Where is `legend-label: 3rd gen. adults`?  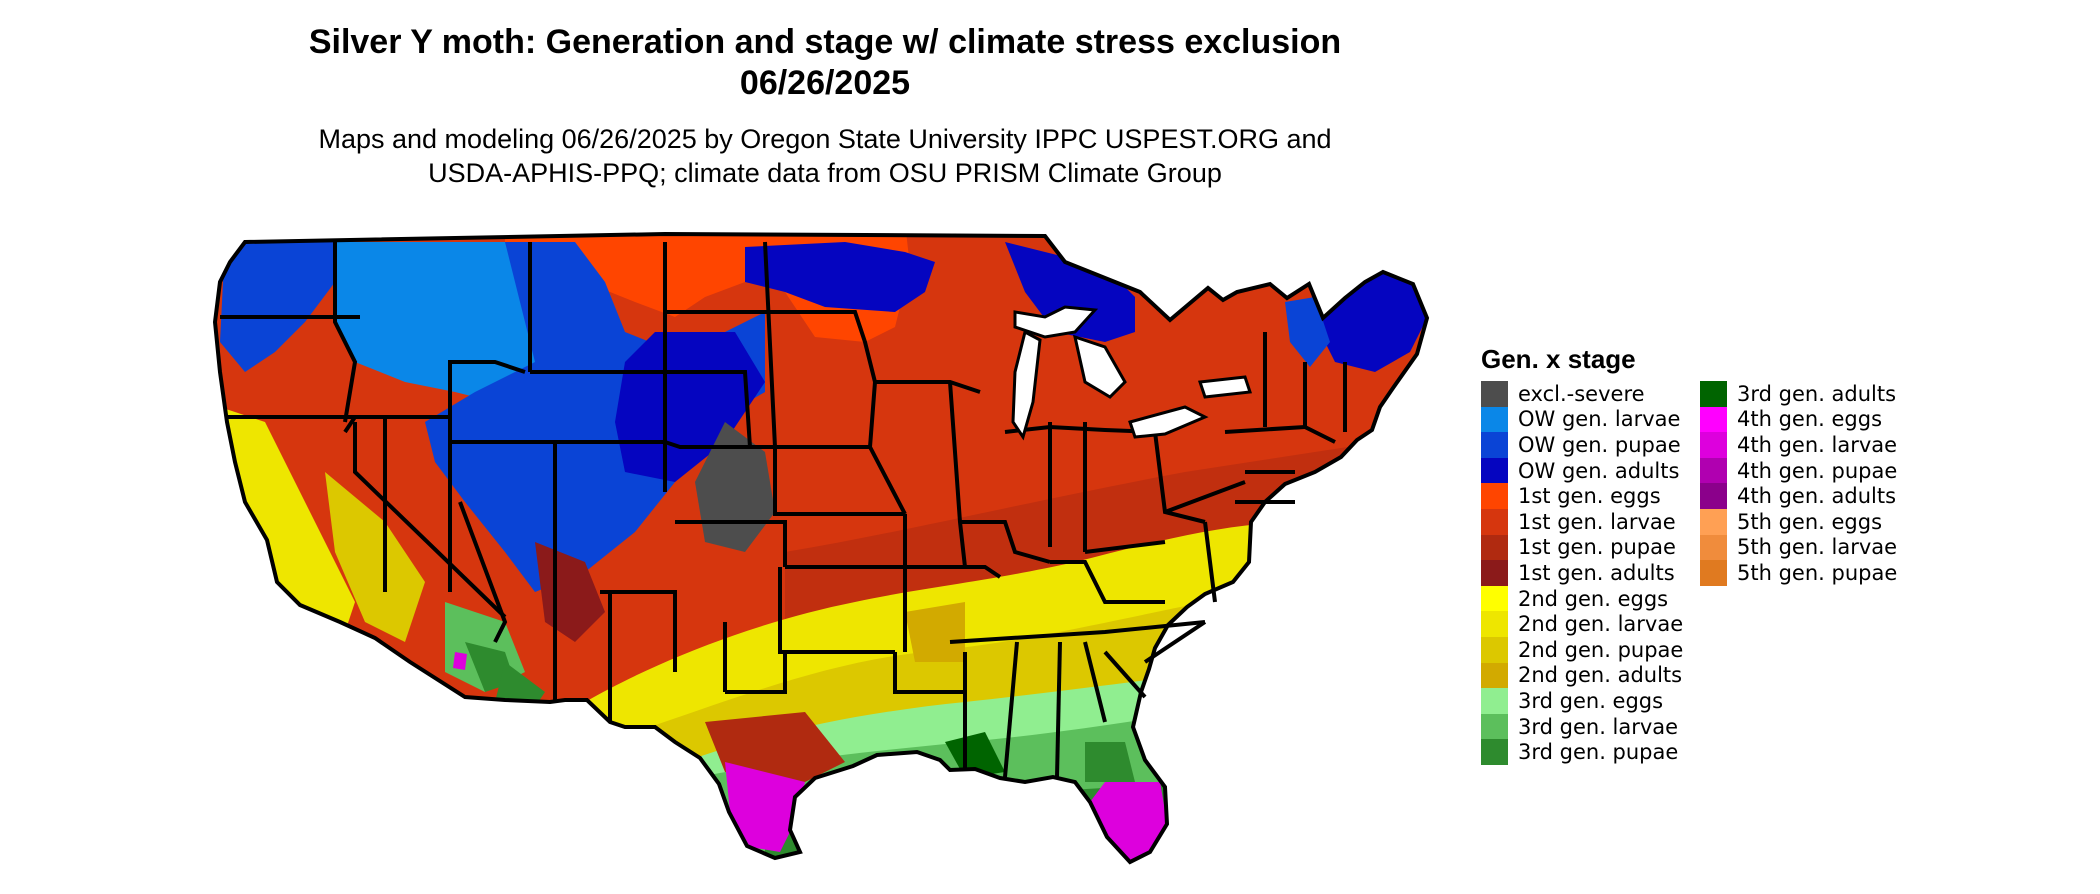
legend-label: 3rd gen. adults is located at coordinates (1817, 393).